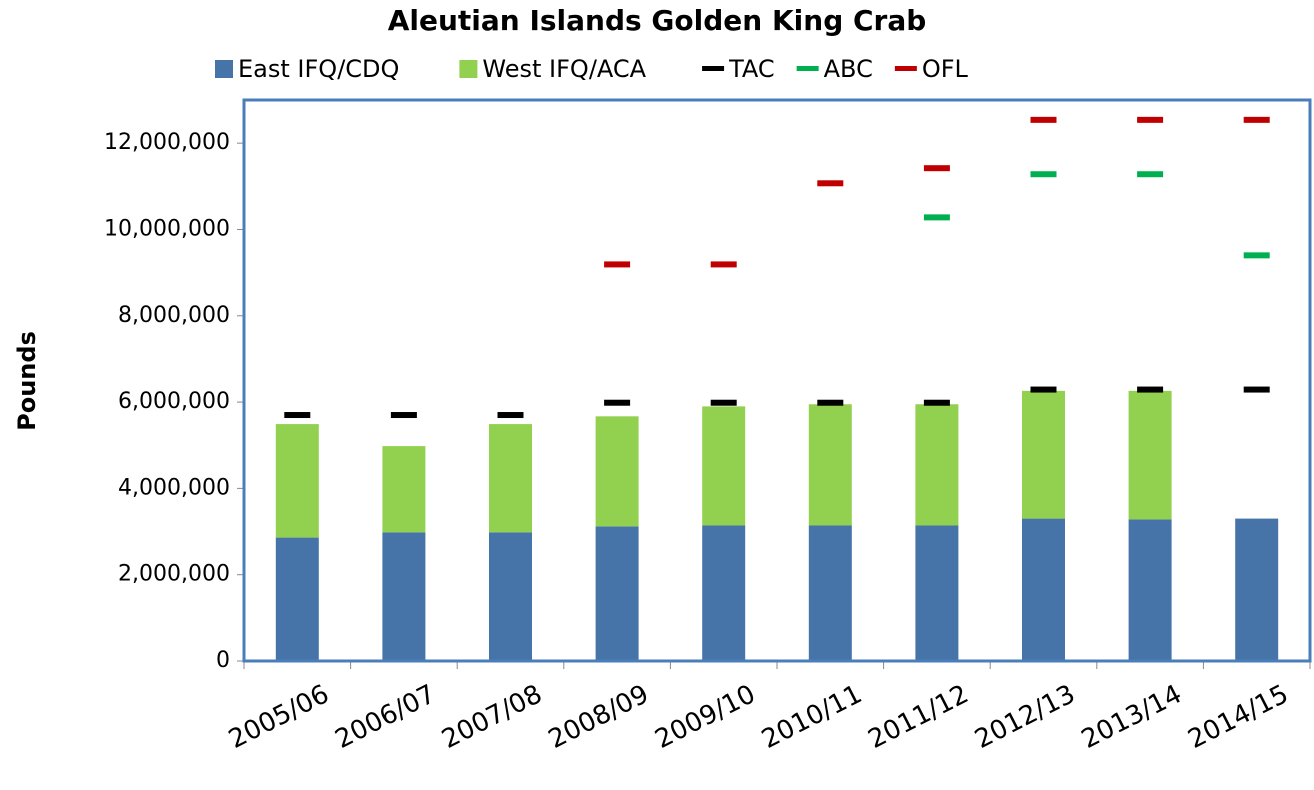 The width and height of the screenshot is (1314, 790). I want to click on x-tick-label: 2013/14, so click(1132, 717).